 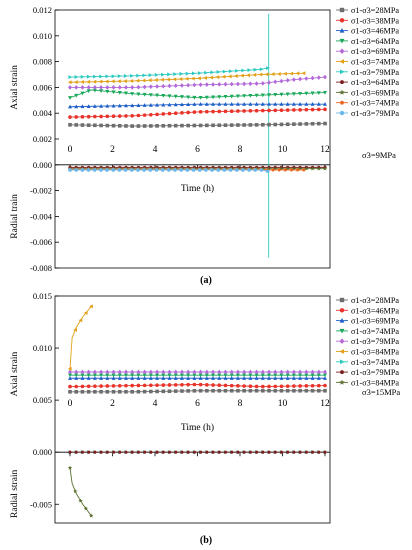 I want to click on y-axis-label-radial: Radial strain, so click(x=15, y=493).